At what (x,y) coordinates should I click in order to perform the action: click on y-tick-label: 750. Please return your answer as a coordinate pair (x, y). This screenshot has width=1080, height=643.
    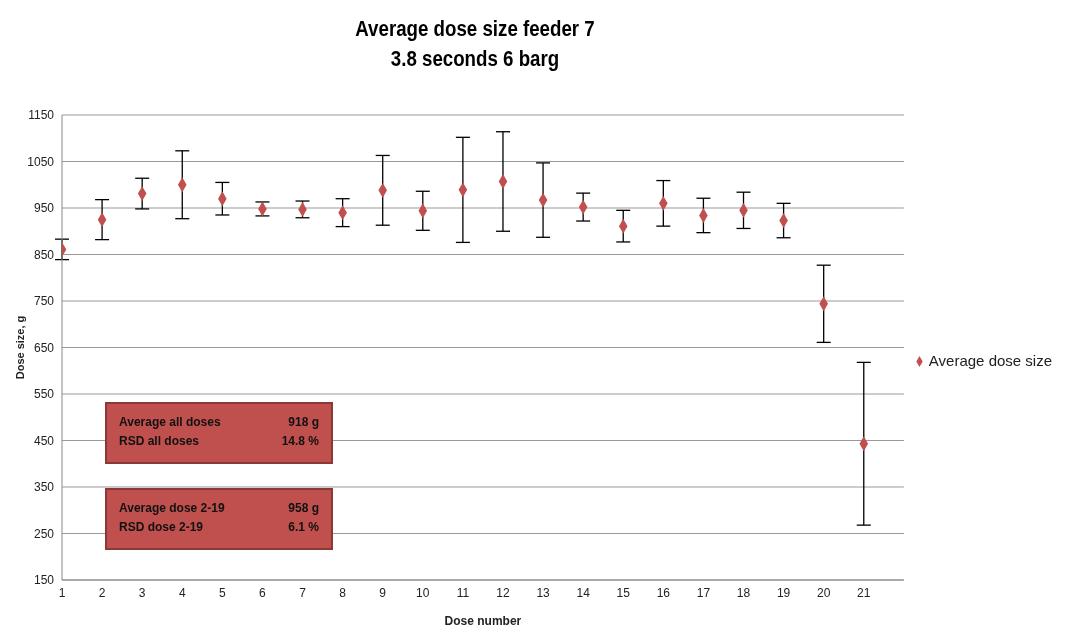
    Looking at the image, I should click on (44, 301).